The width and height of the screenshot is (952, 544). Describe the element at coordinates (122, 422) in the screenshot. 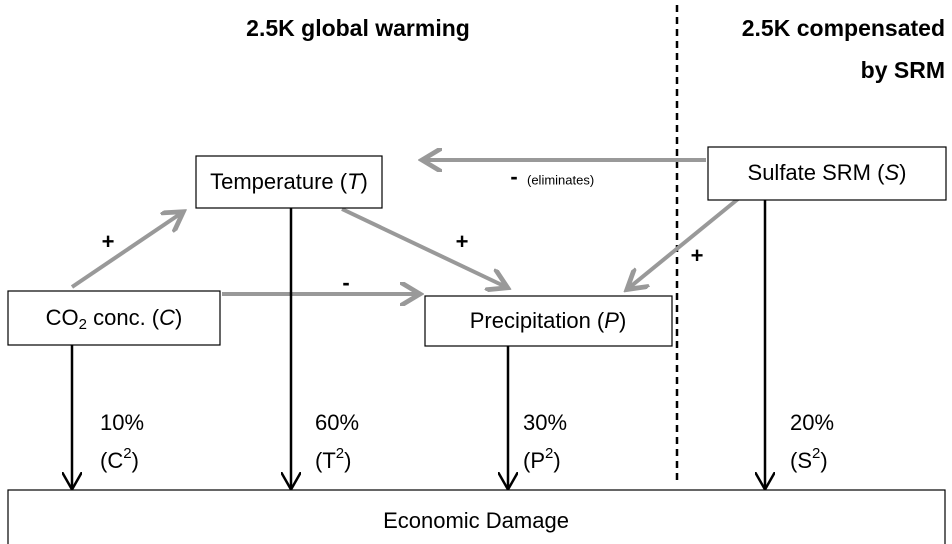

I see `share-label: 10%` at that location.